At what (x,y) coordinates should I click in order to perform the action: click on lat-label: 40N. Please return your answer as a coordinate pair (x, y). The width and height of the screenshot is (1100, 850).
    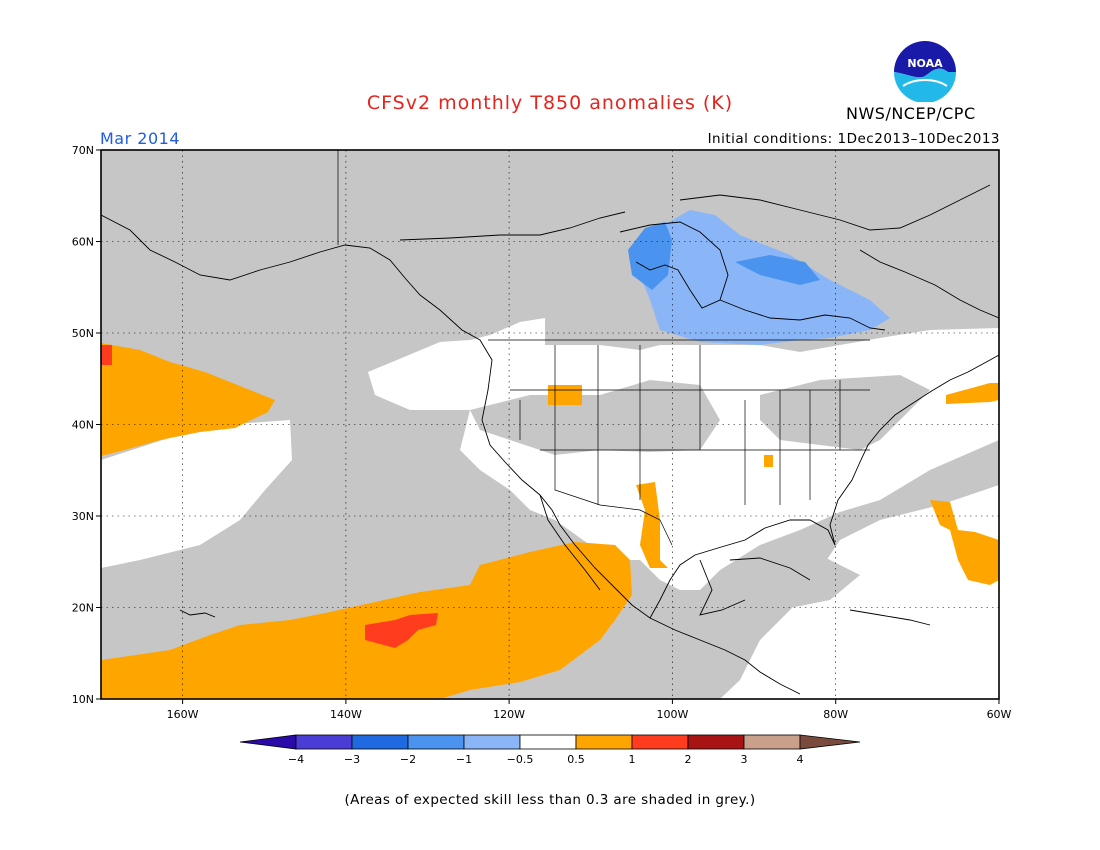
    Looking at the image, I should click on (83, 425).